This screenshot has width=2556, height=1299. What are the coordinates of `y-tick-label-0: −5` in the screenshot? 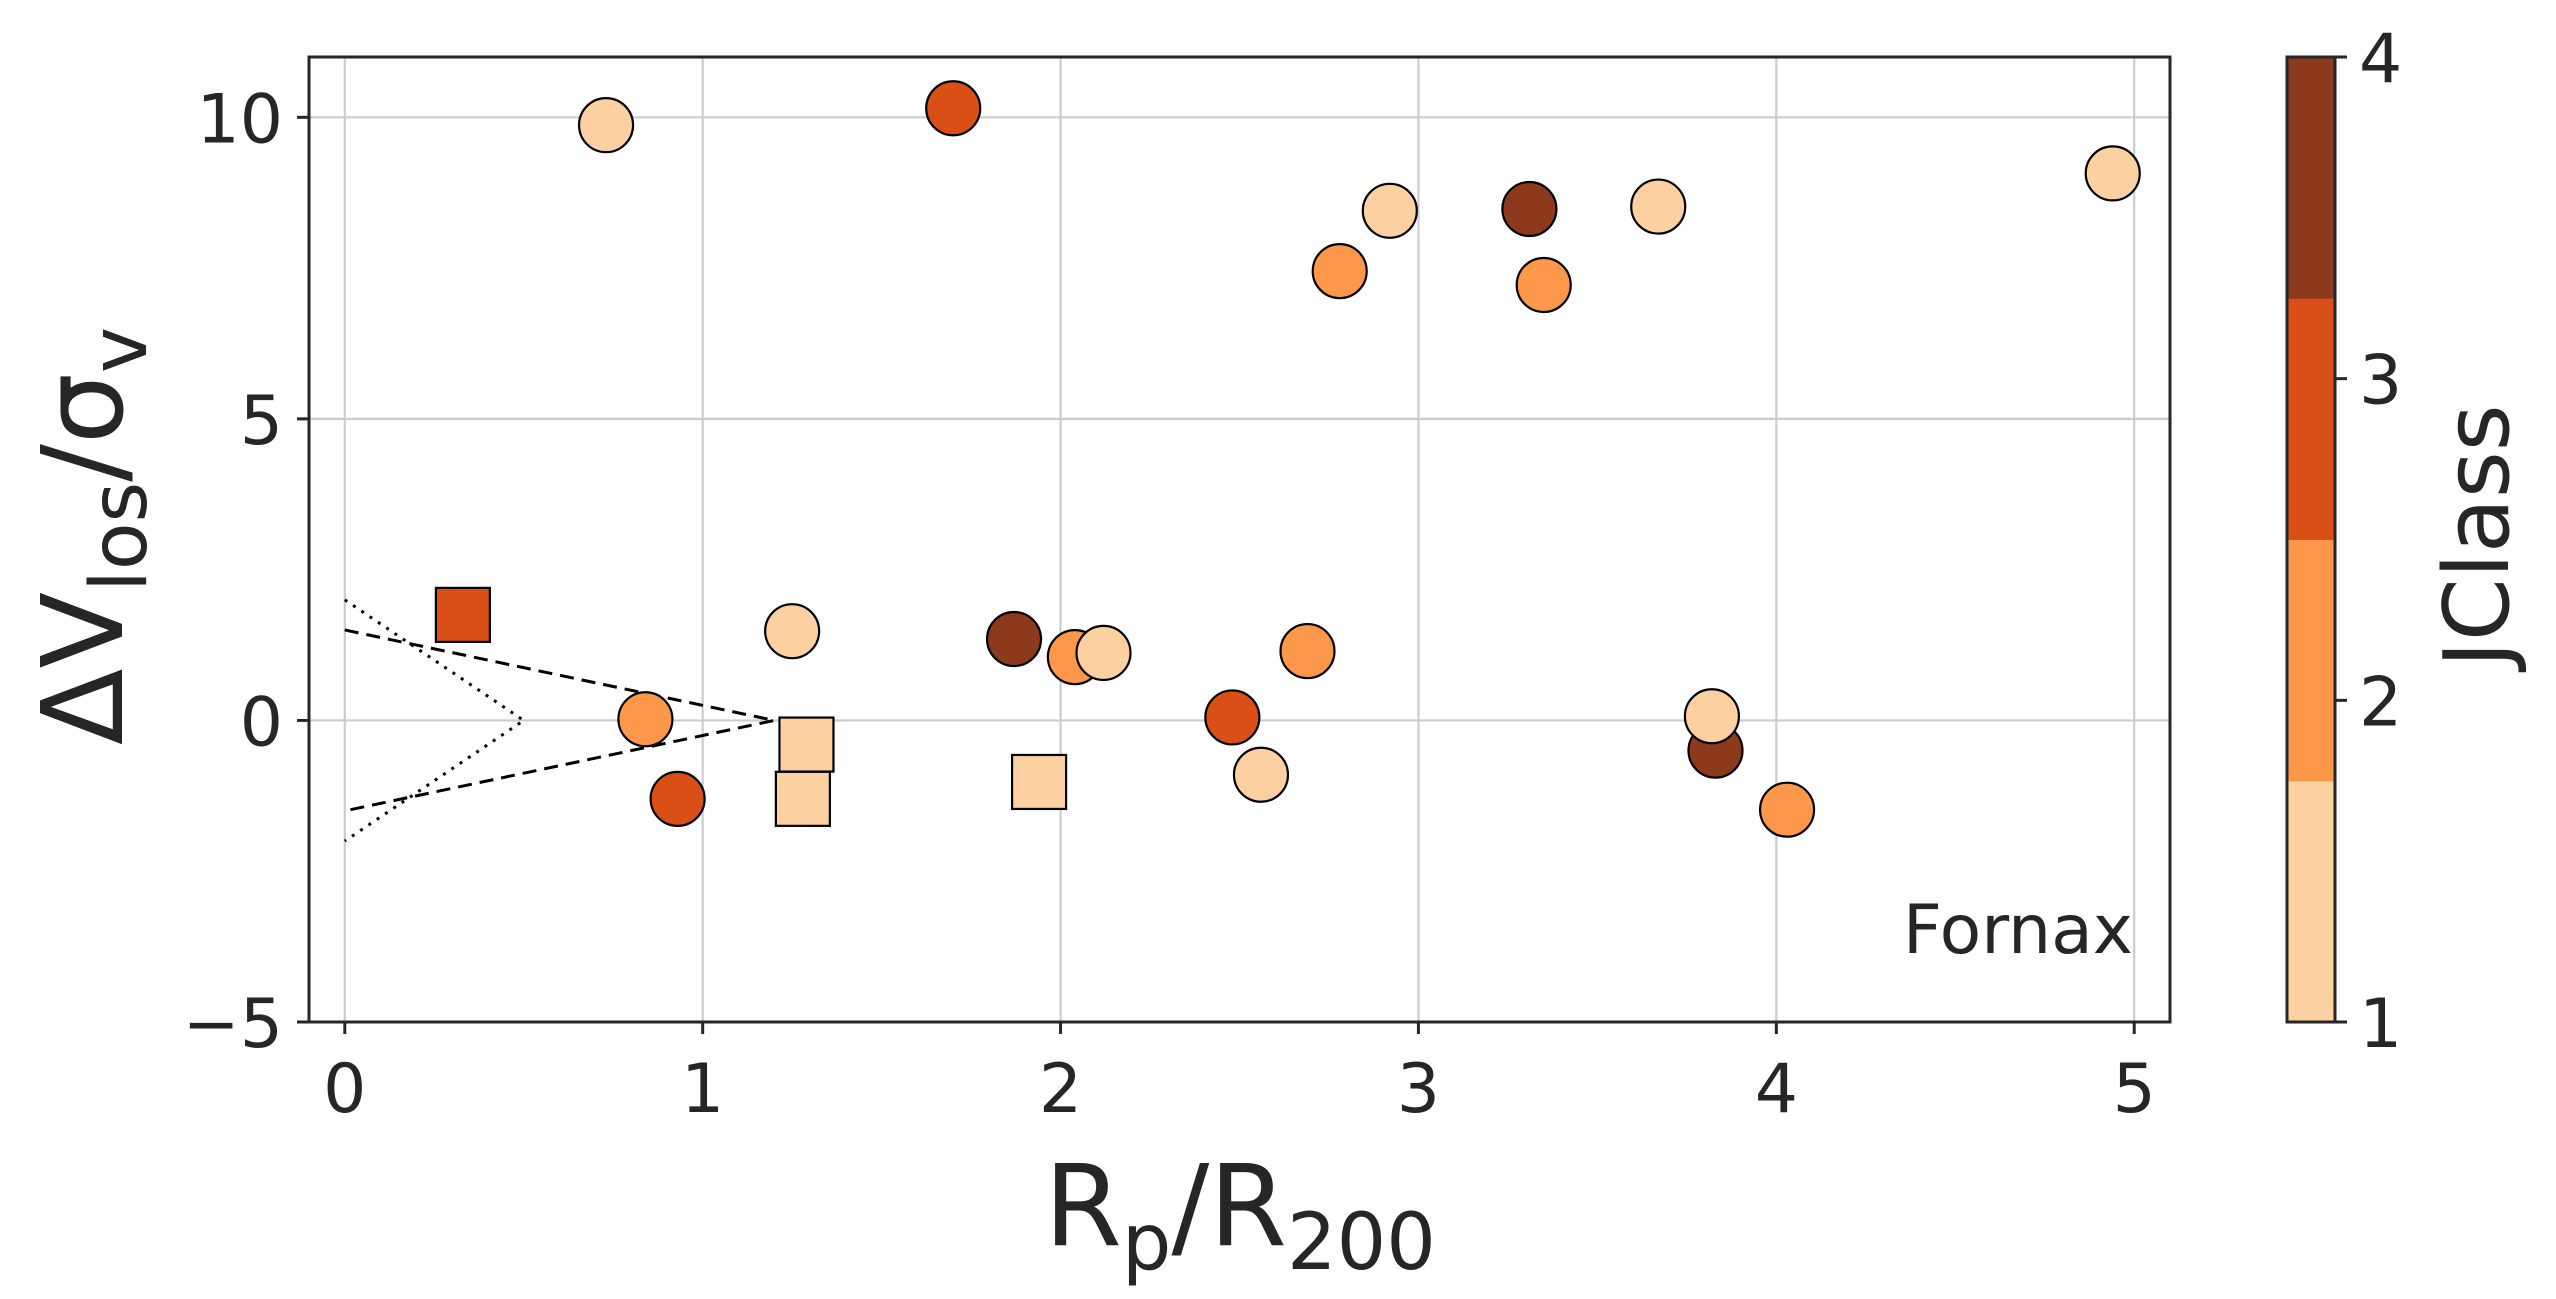 It's located at (233, 1024).